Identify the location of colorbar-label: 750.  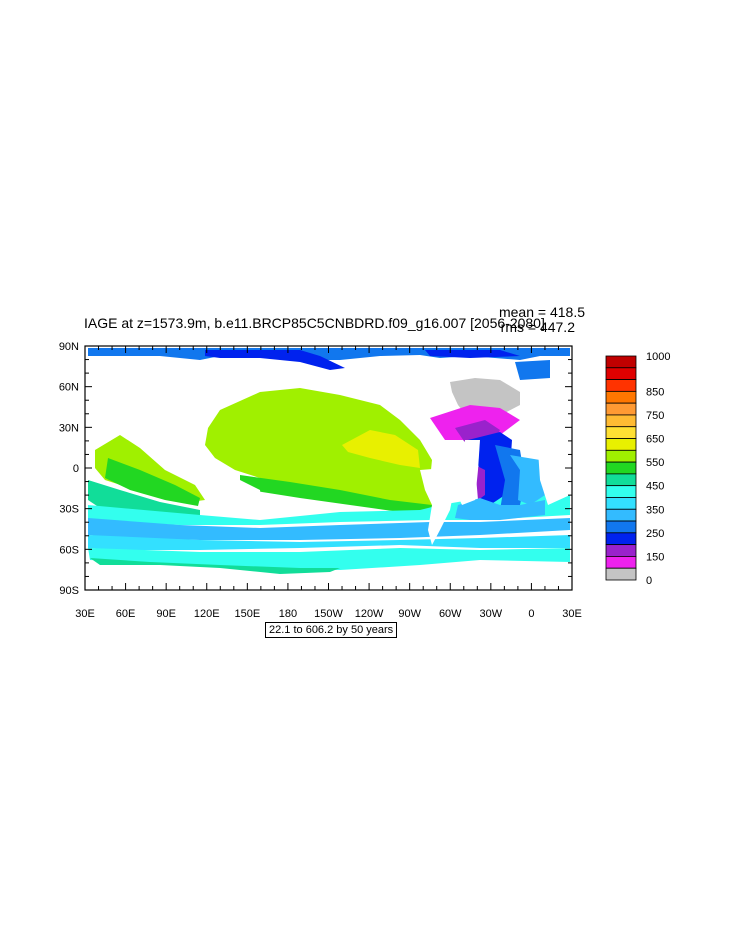
(655, 416).